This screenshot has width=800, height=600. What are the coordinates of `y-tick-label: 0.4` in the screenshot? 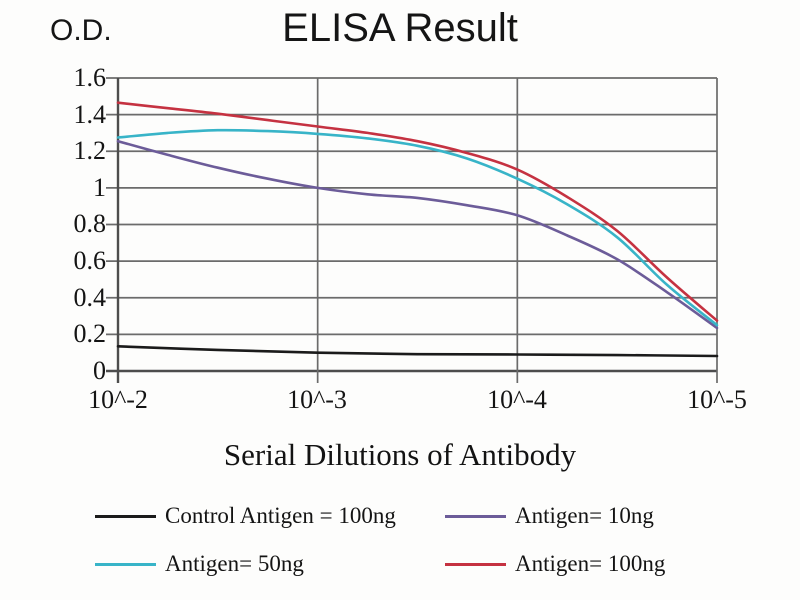 It's located at (90, 297).